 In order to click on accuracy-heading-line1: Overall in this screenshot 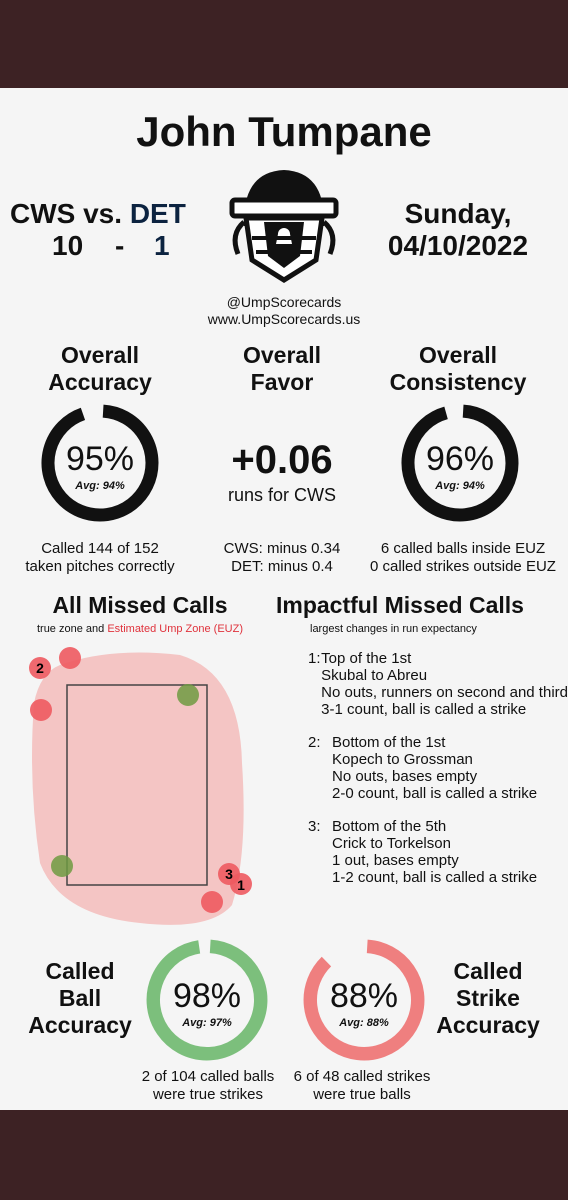, I will do `click(100, 355)`.